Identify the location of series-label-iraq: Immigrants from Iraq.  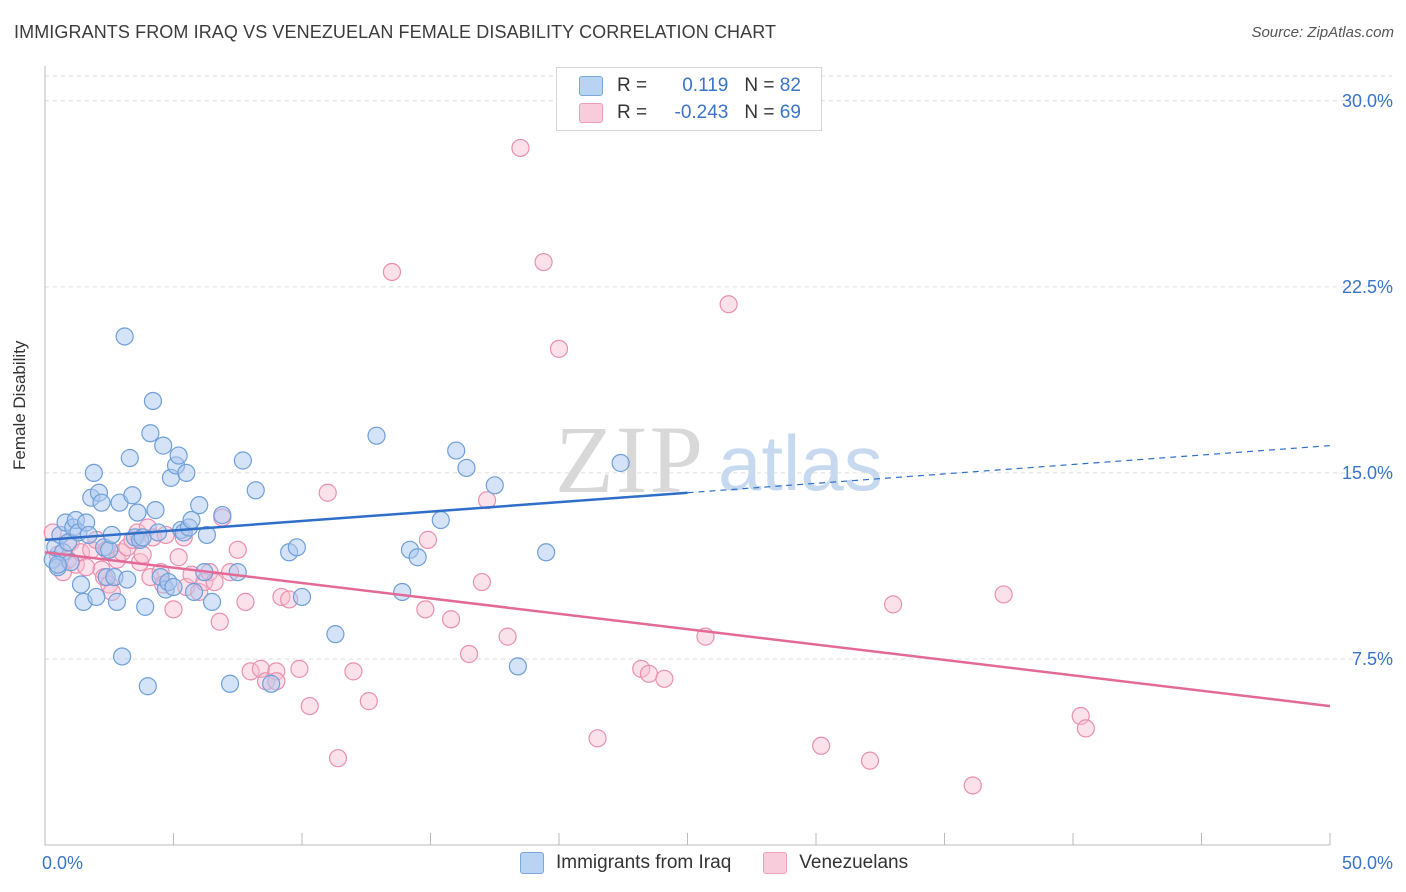
(644, 862).